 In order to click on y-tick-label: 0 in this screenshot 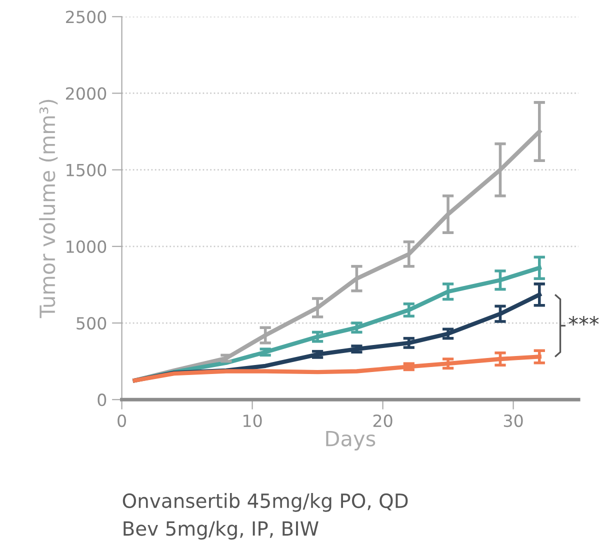, I will do `click(102, 400)`.